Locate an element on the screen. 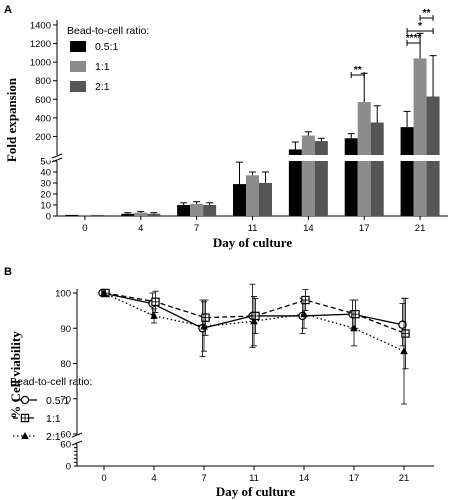  y-tick-label: 40 is located at coordinates (45, 173).